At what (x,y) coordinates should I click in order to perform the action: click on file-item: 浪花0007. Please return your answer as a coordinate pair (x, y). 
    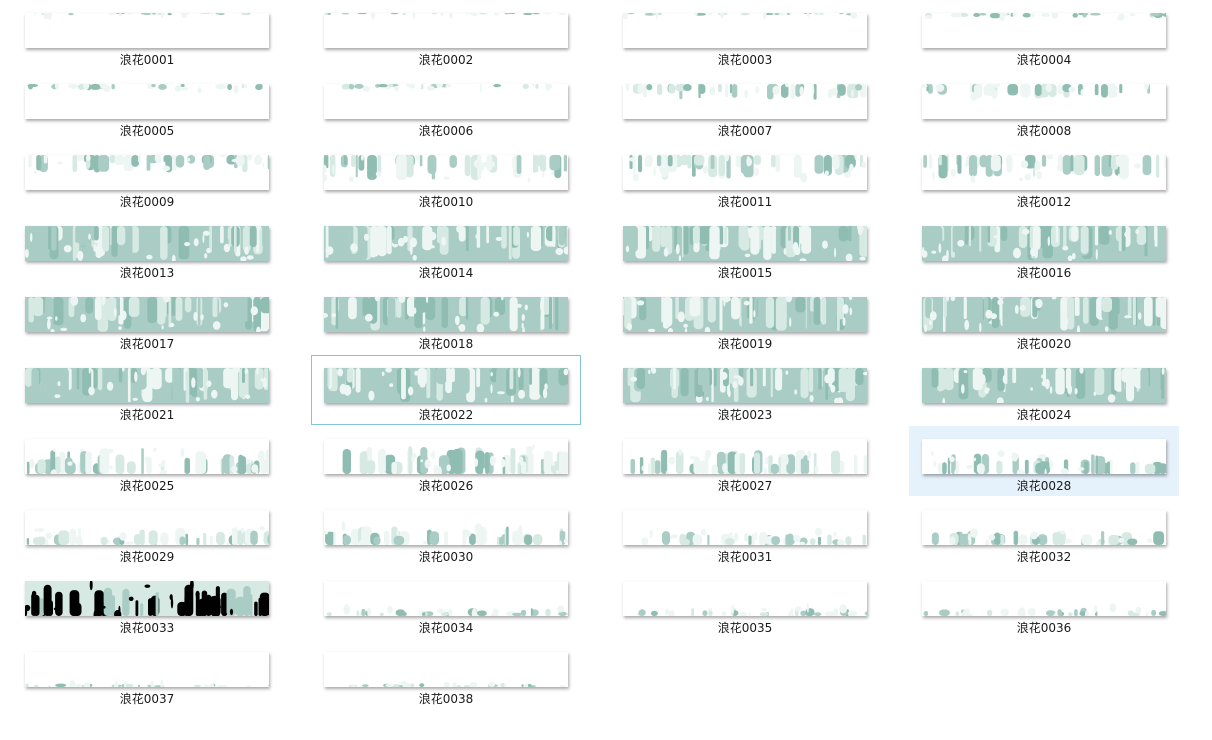
    Looking at the image, I should click on (745, 106).